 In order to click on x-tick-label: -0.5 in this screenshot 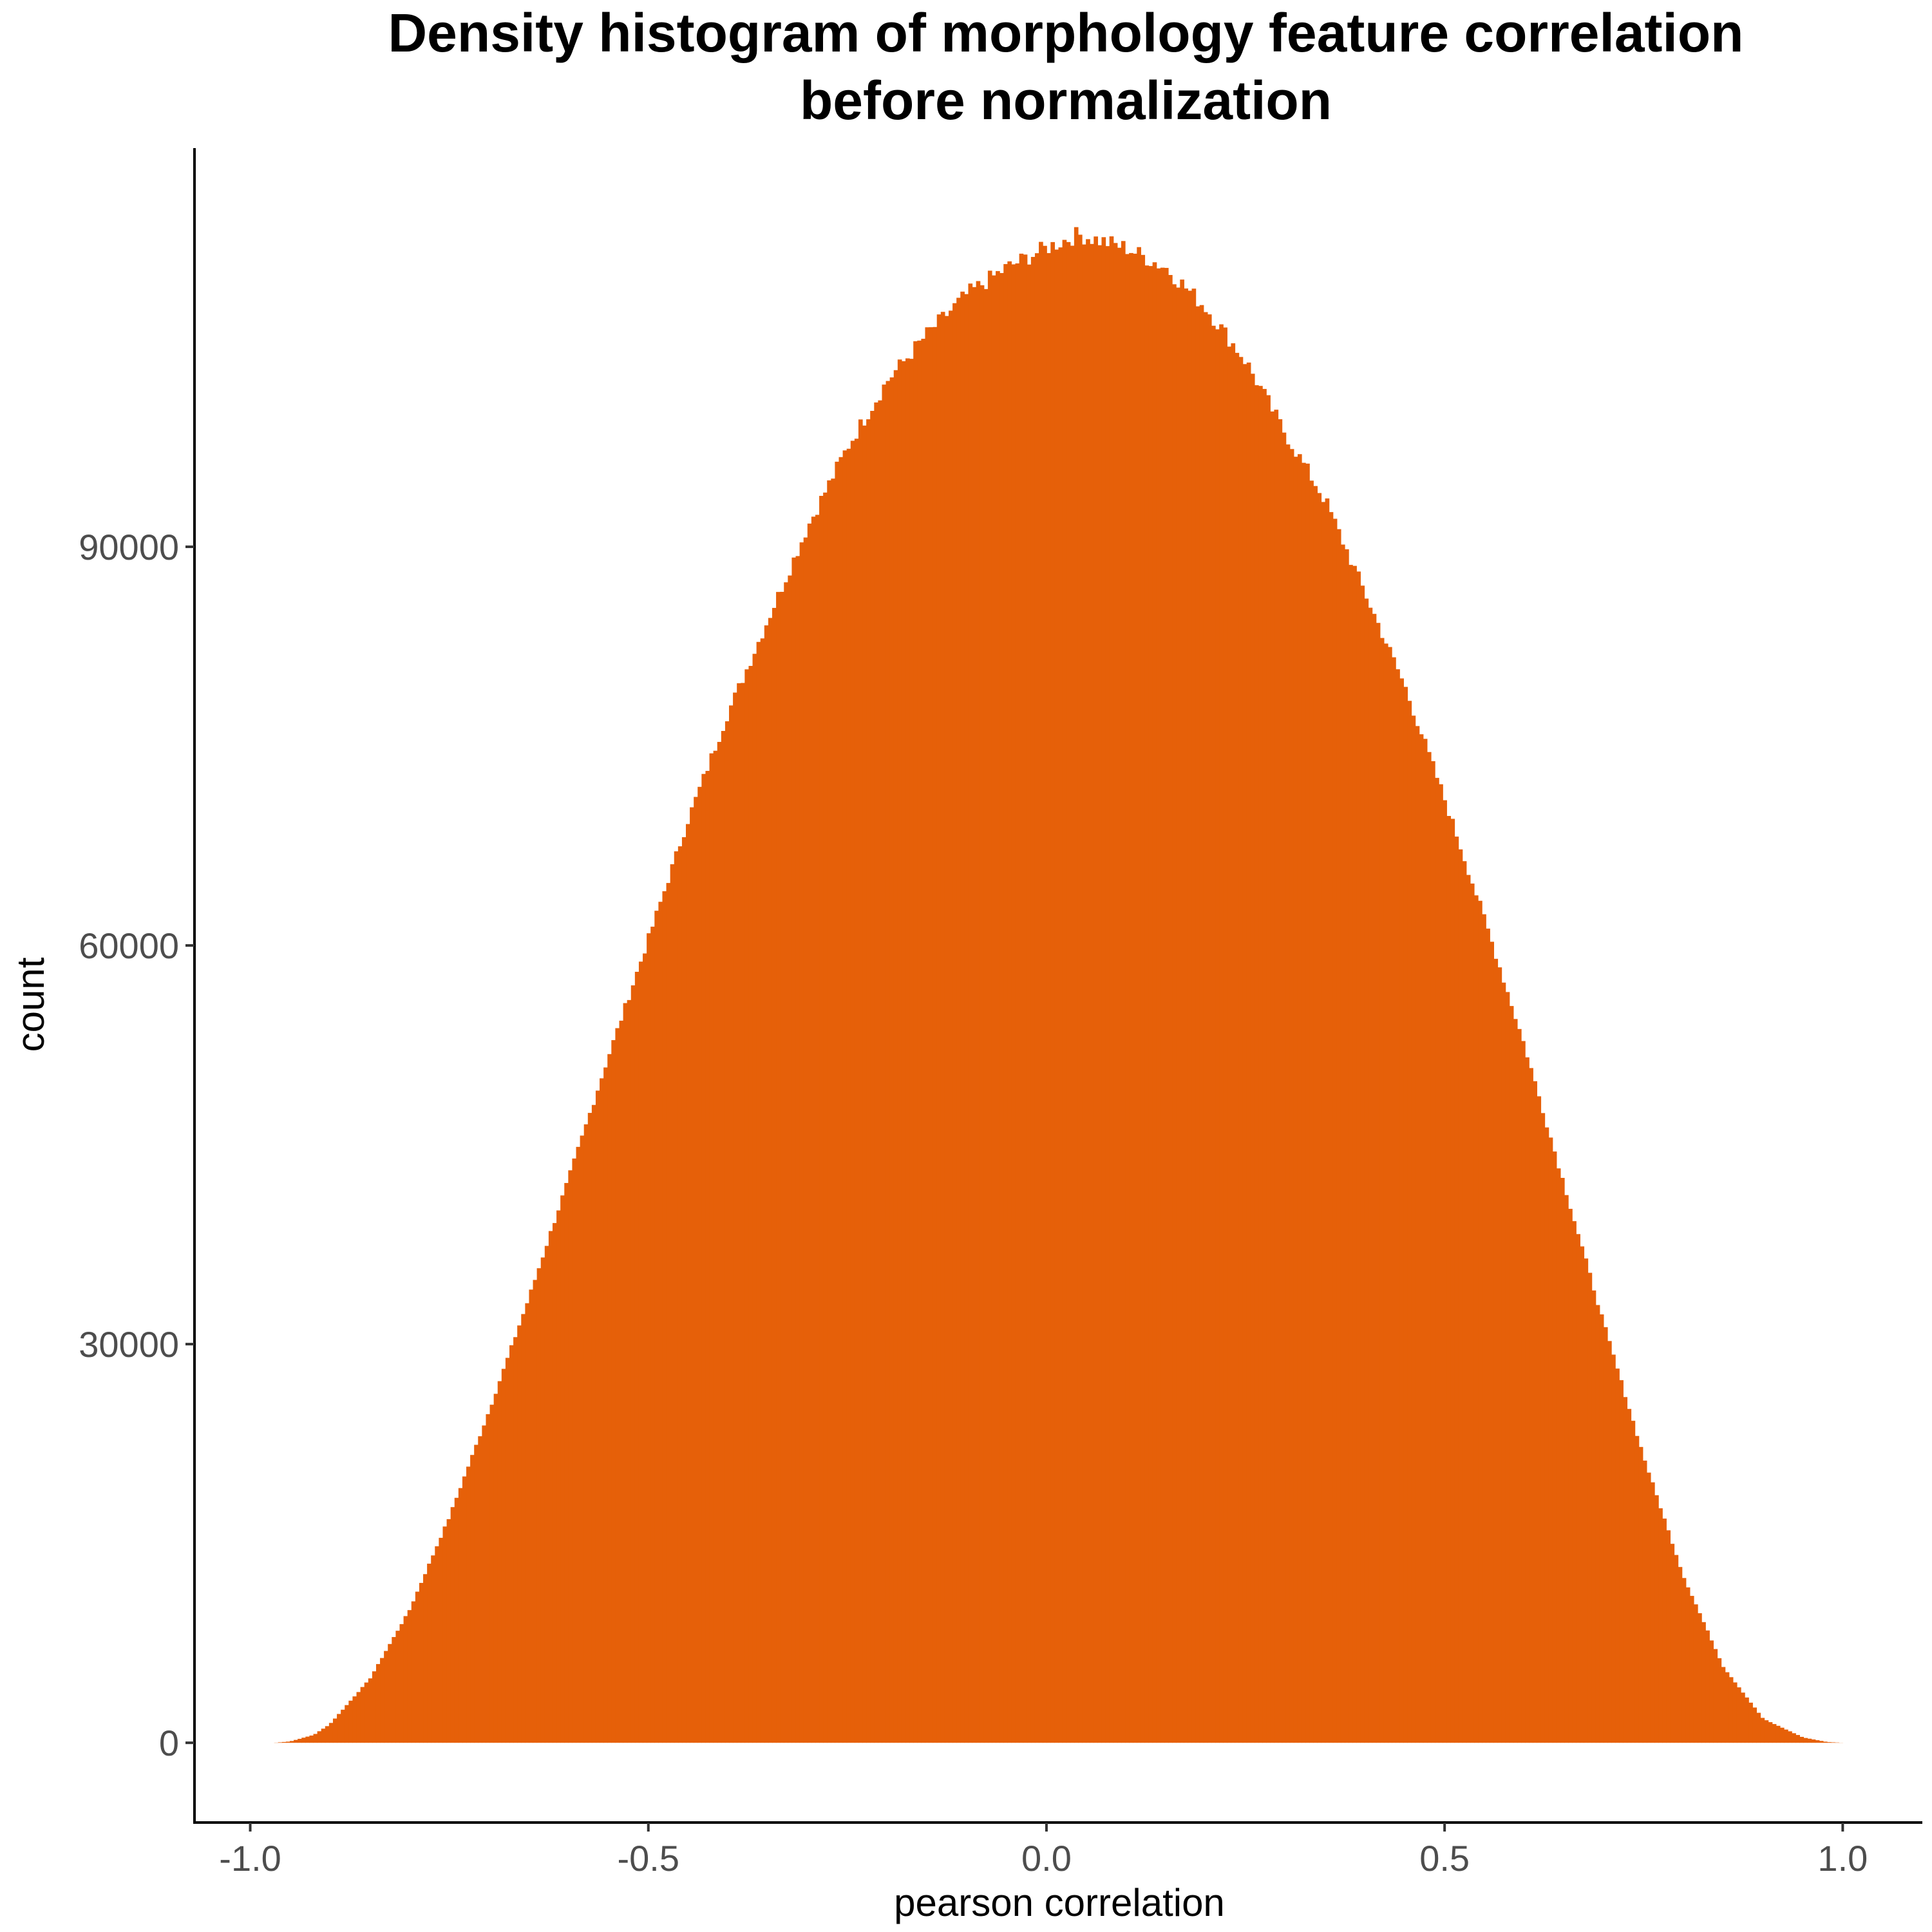, I will do `click(649, 1859)`.